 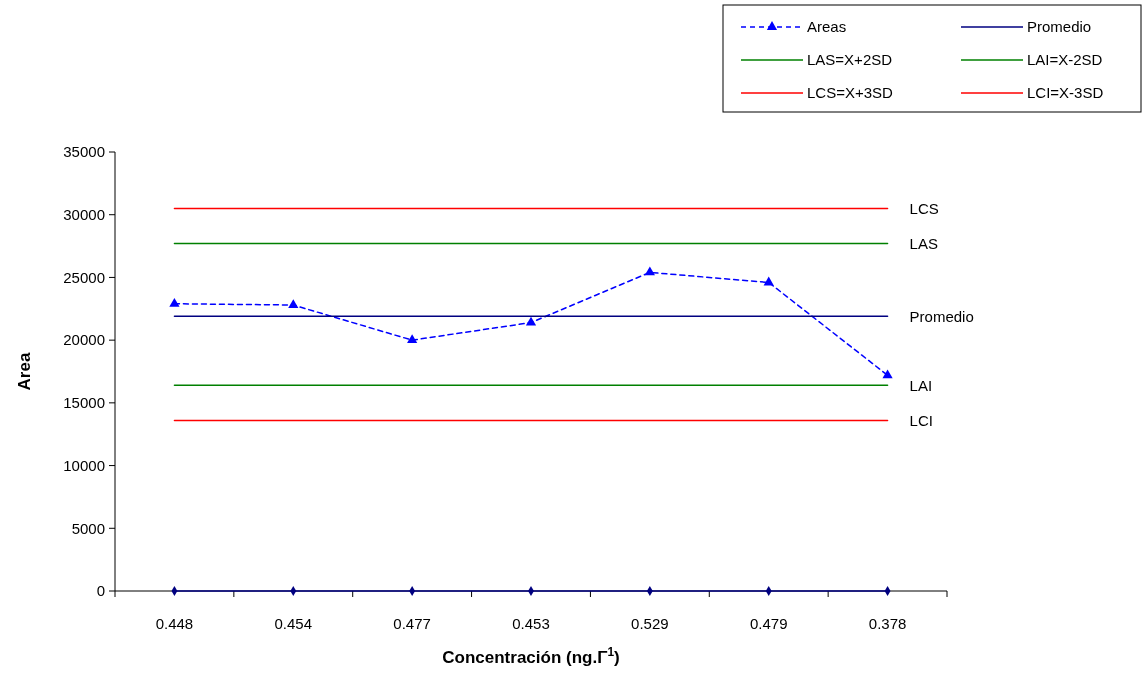 I want to click on annotation: LAS, so click(x=923, y=243).